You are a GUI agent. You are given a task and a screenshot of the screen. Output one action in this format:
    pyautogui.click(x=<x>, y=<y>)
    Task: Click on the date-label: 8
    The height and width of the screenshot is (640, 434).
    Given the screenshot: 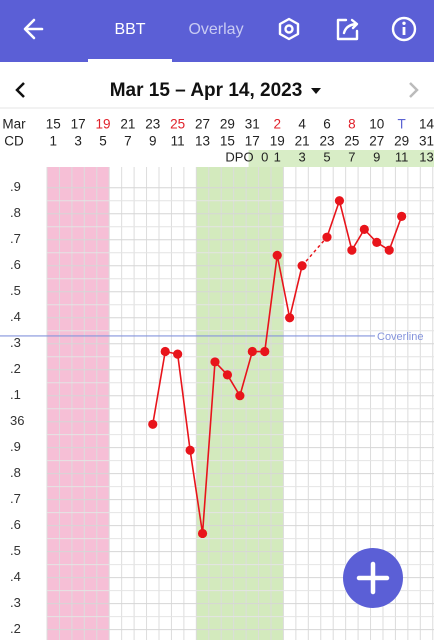 What is the action you would take?
    pyautogui.click(x=352, y=124)
    